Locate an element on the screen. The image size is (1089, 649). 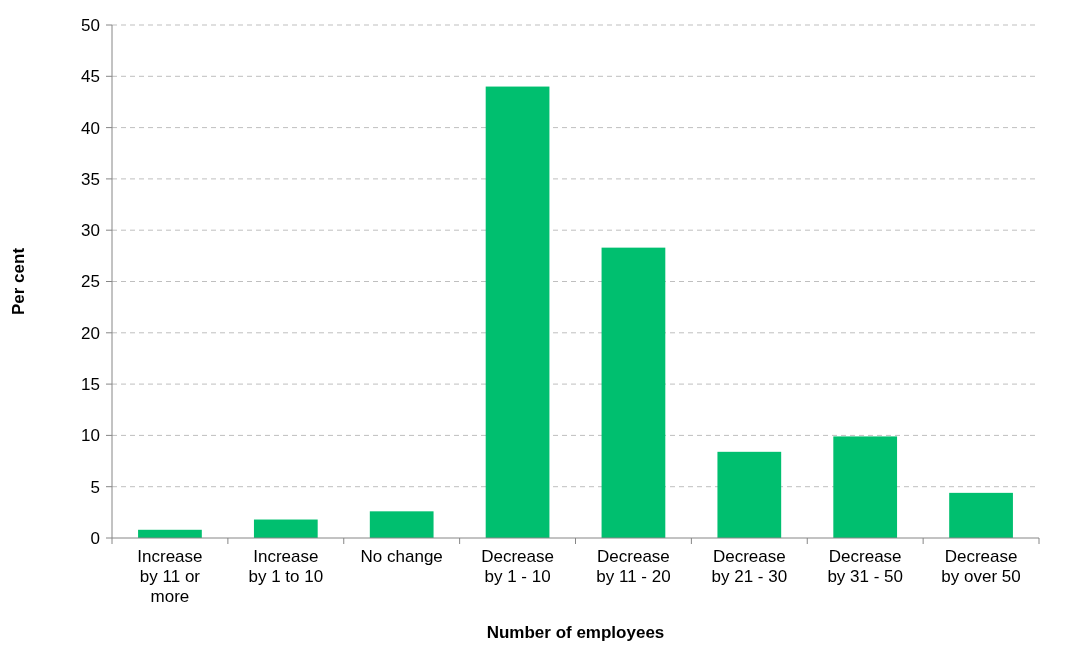
x-tick-label: Decrease by 21 - 30 is located at coordinates (749, 566).